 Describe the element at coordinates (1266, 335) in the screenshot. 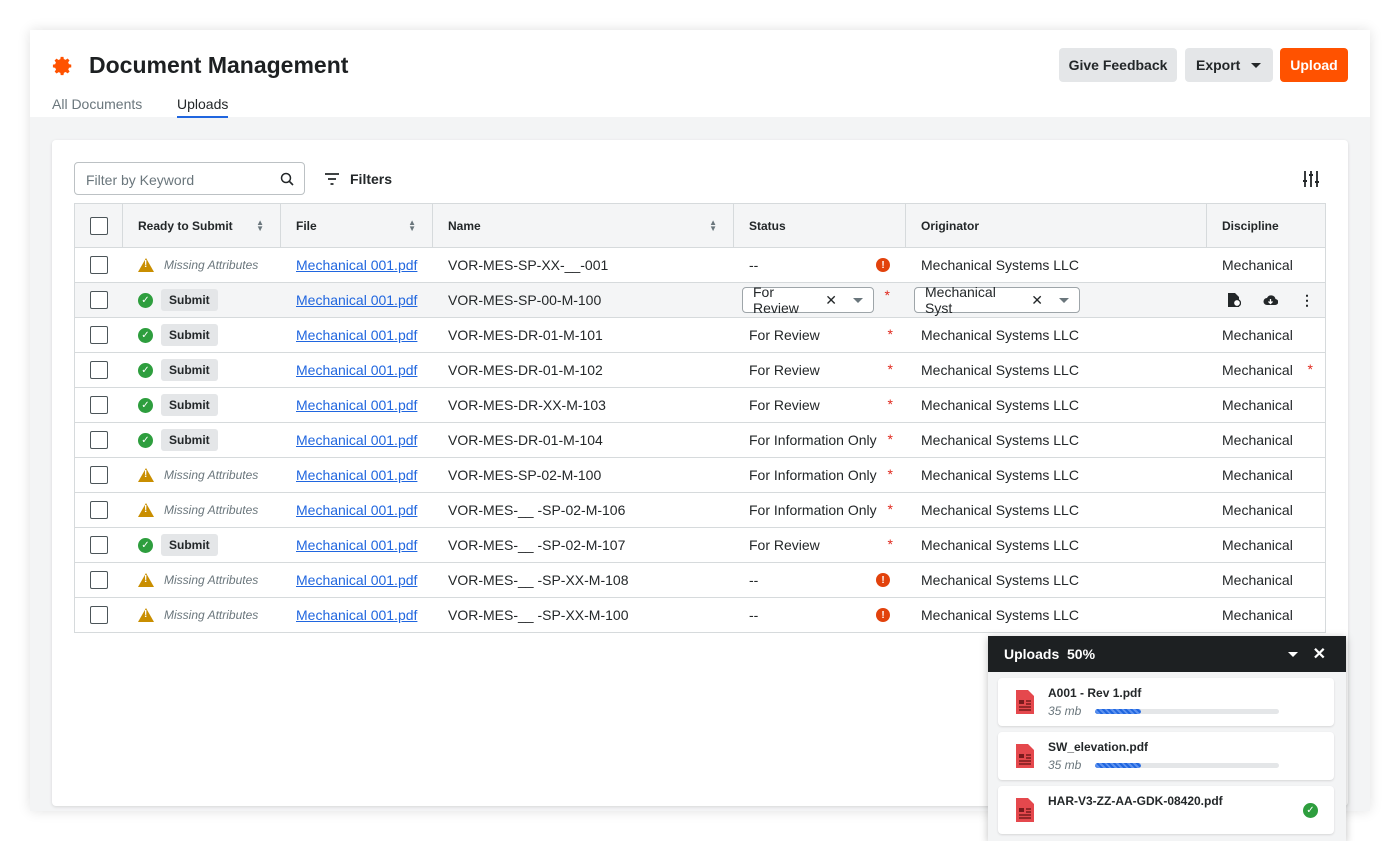

I see `cell: Mechanical` at that location.